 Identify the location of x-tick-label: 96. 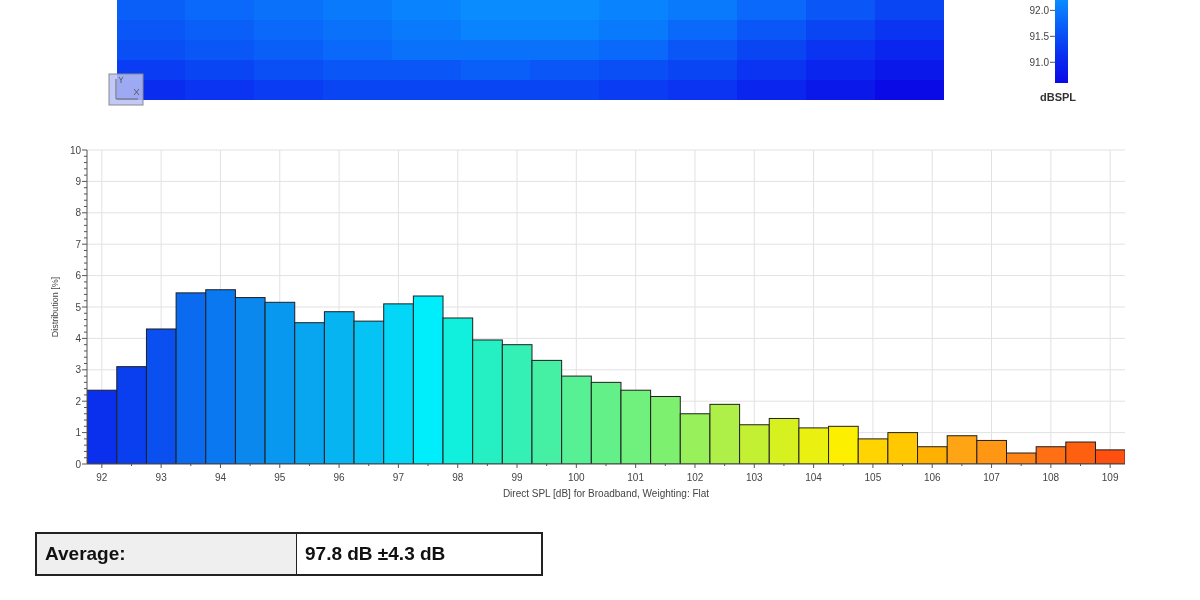
(339, 477).